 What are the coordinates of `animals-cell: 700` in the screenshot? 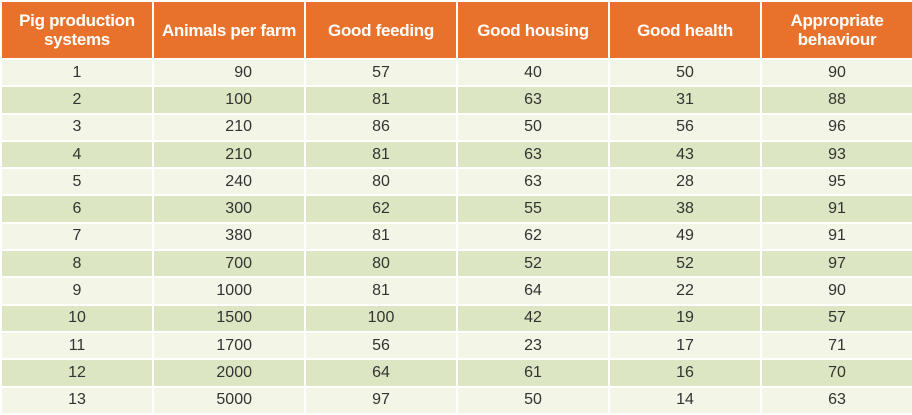 It's located at (229, 264).